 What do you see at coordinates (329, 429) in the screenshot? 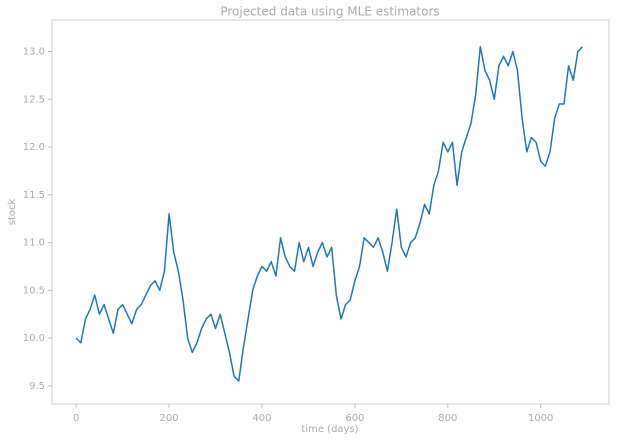
I see `x-axis-label: time (days)` at bounding box center [329, 429].